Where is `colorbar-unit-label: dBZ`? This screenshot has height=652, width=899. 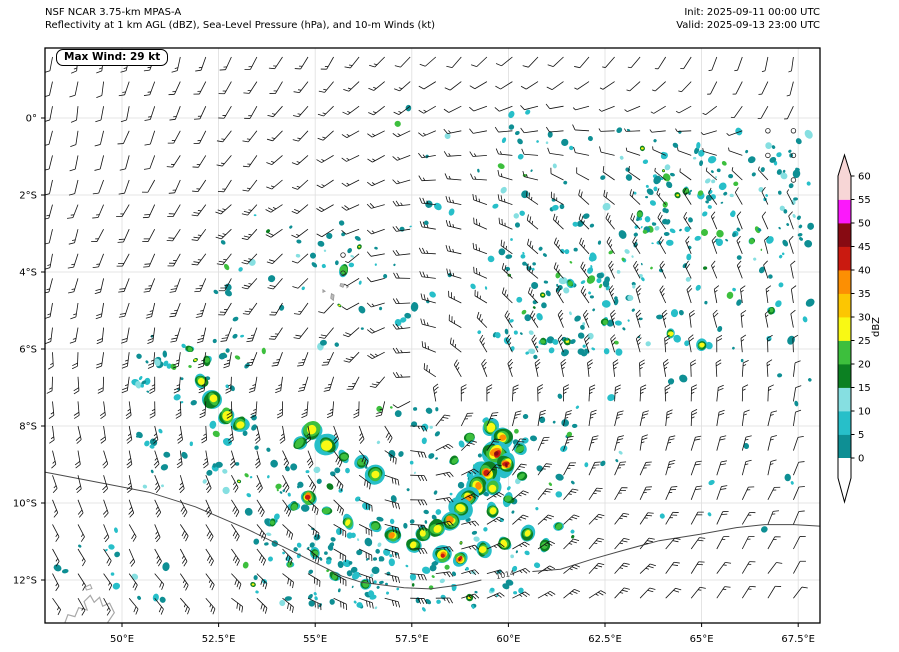
colorbar-unit-label: dBZ is located at coordinates (876, 327).